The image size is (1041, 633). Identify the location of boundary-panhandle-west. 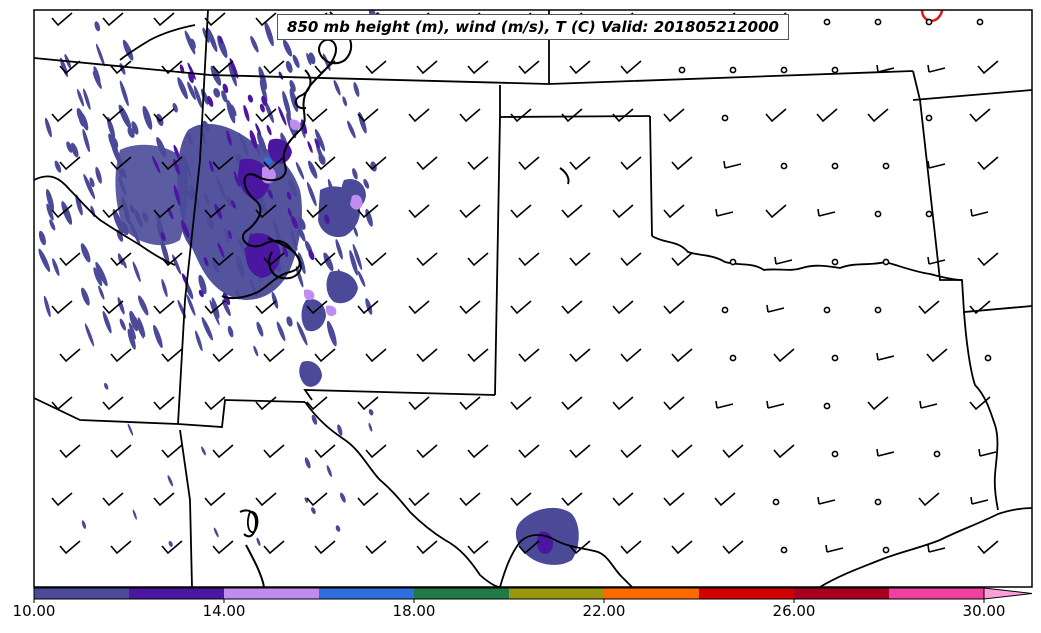
(497, 256).